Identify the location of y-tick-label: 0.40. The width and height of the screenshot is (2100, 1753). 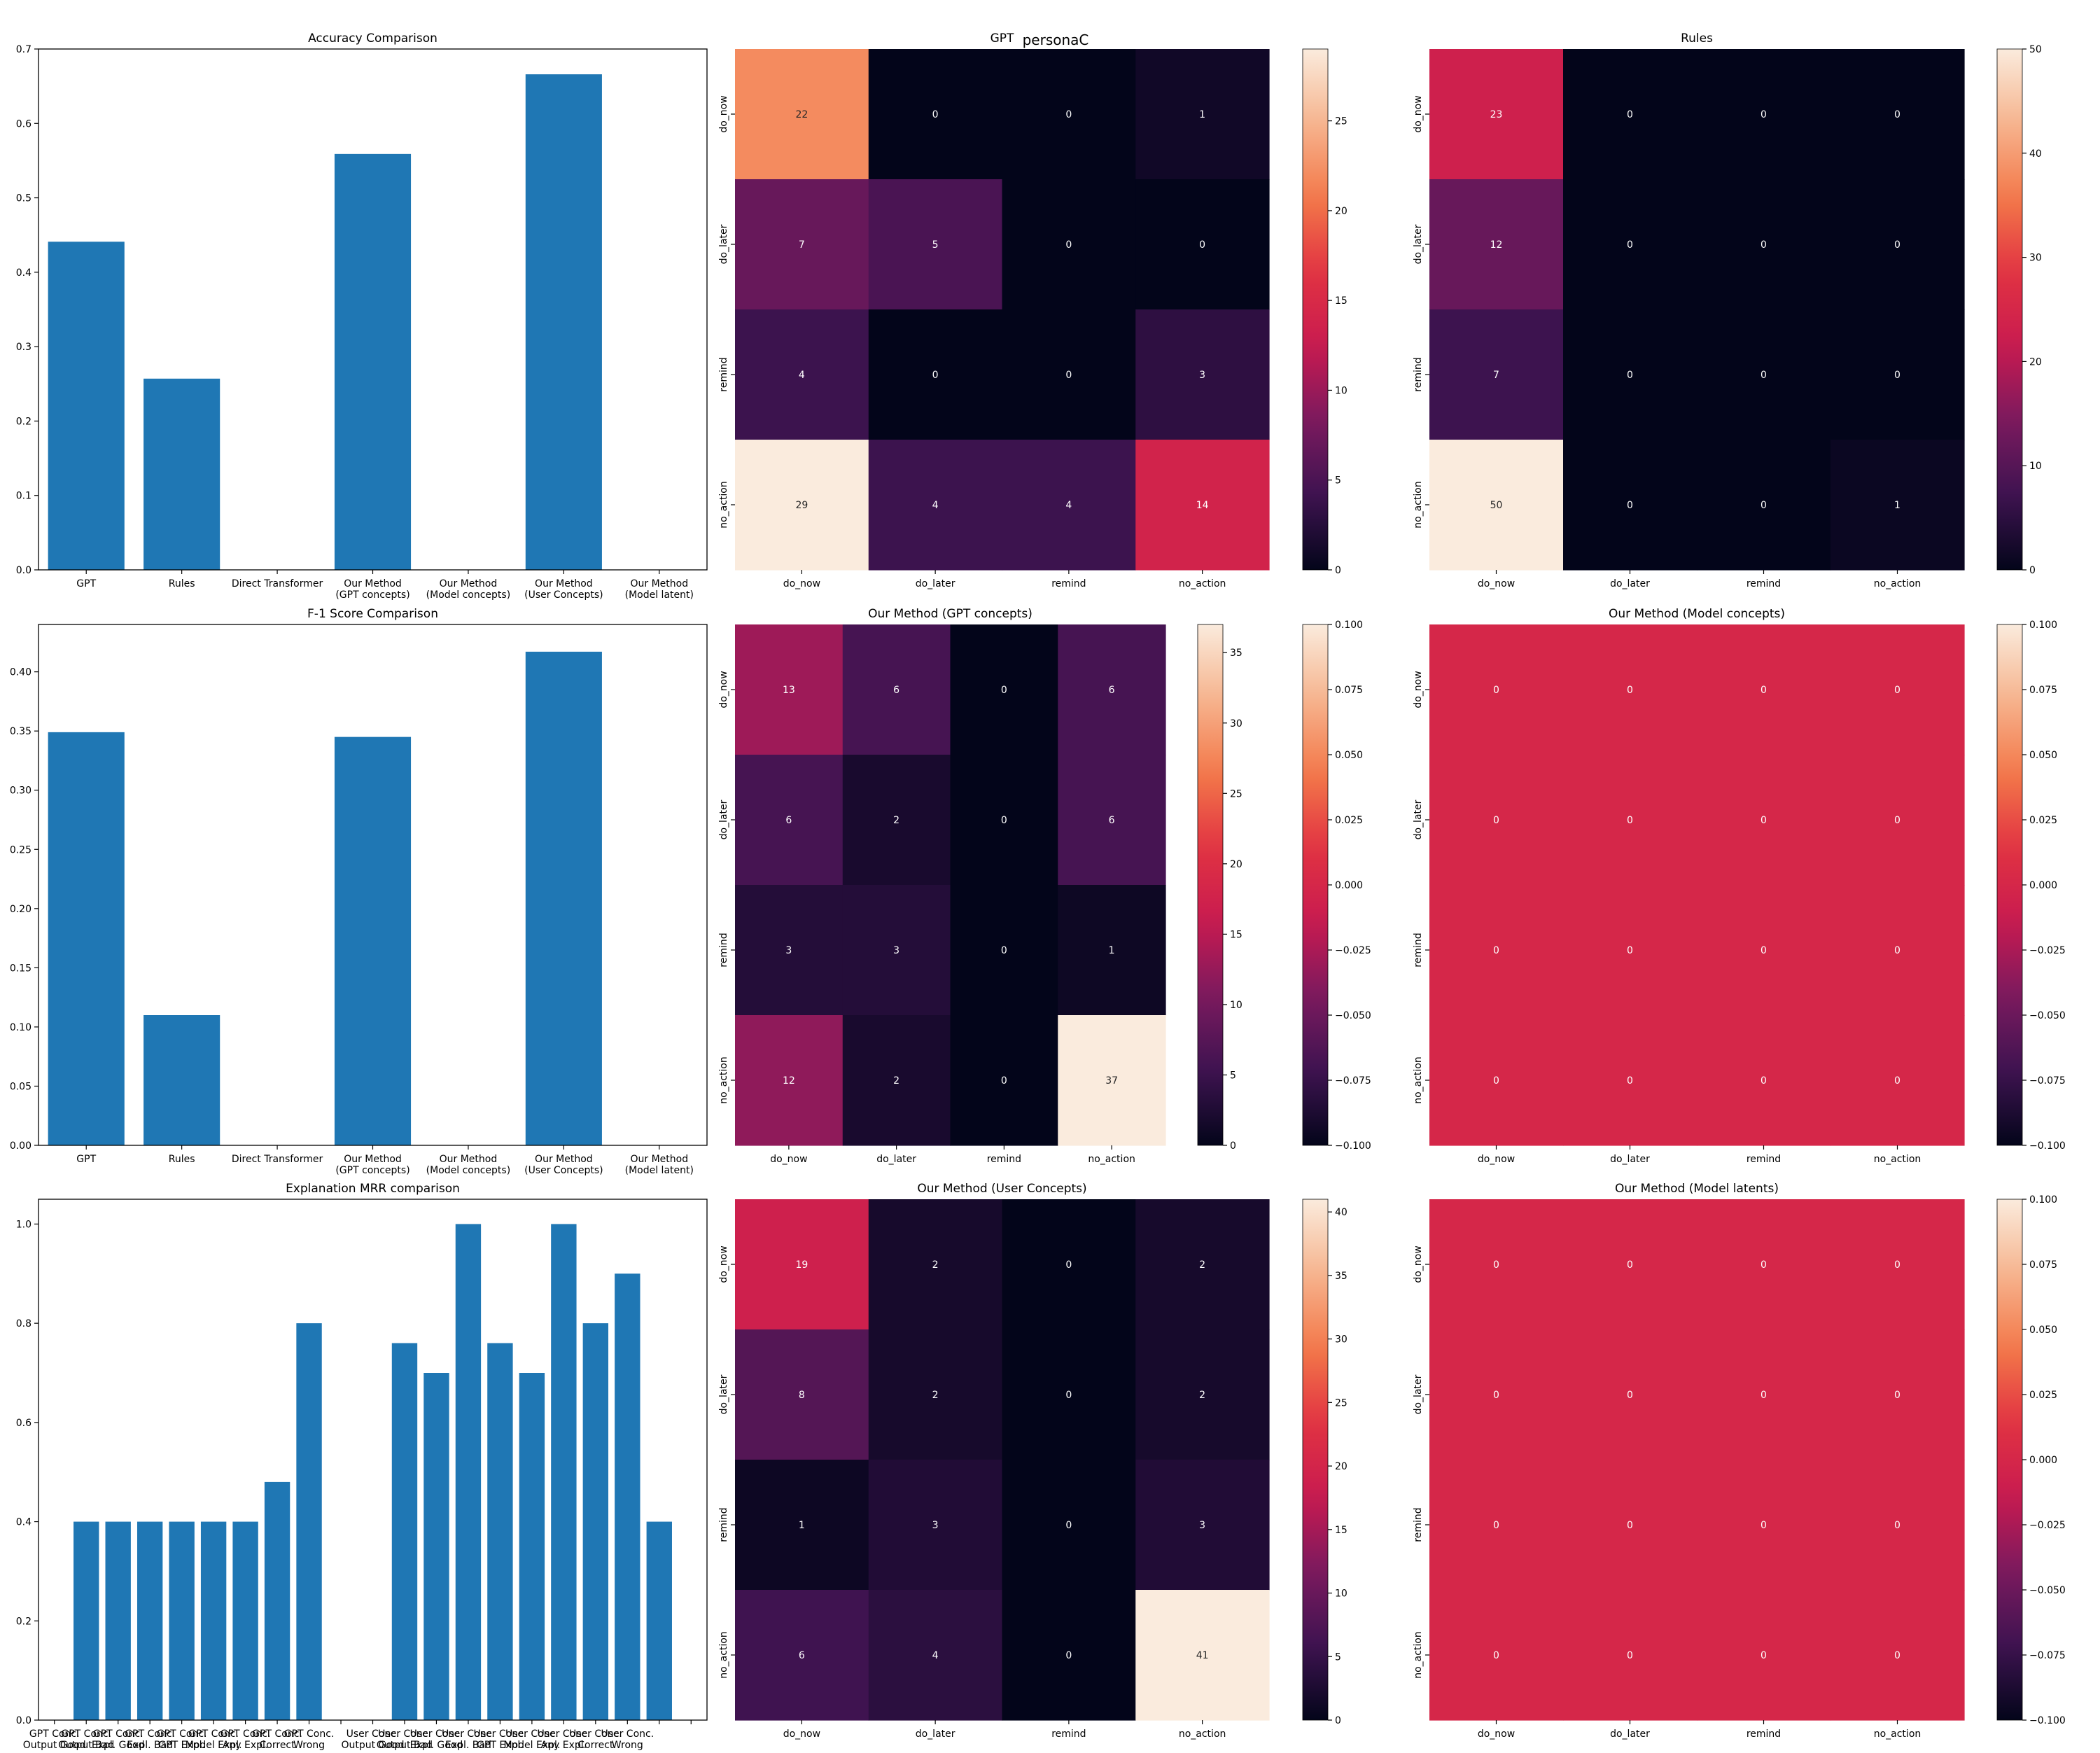
(20, 672).